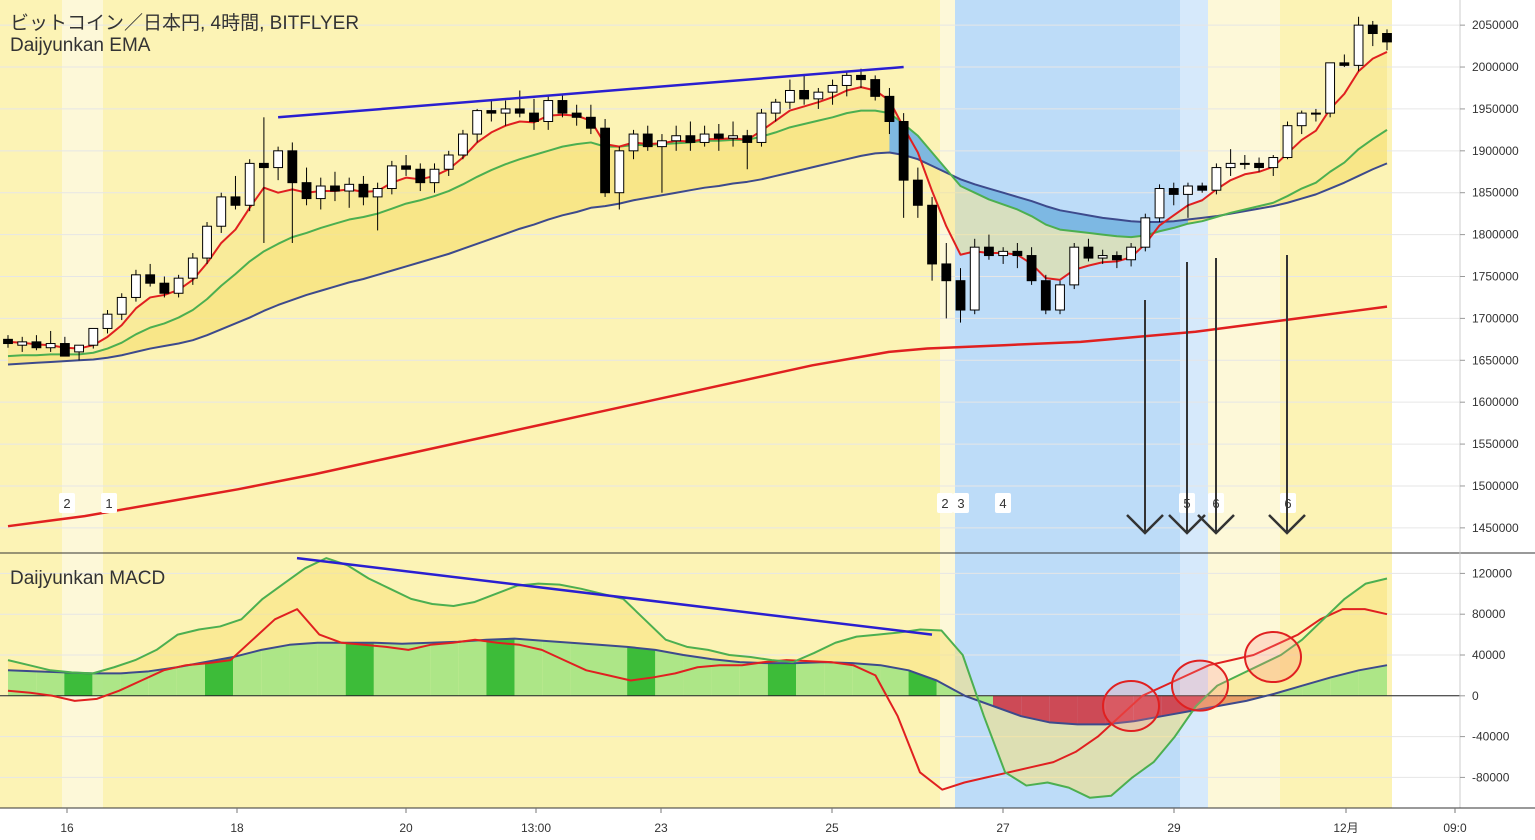  I want to click on price-tick-label: 1850000, so click(1495, 193).